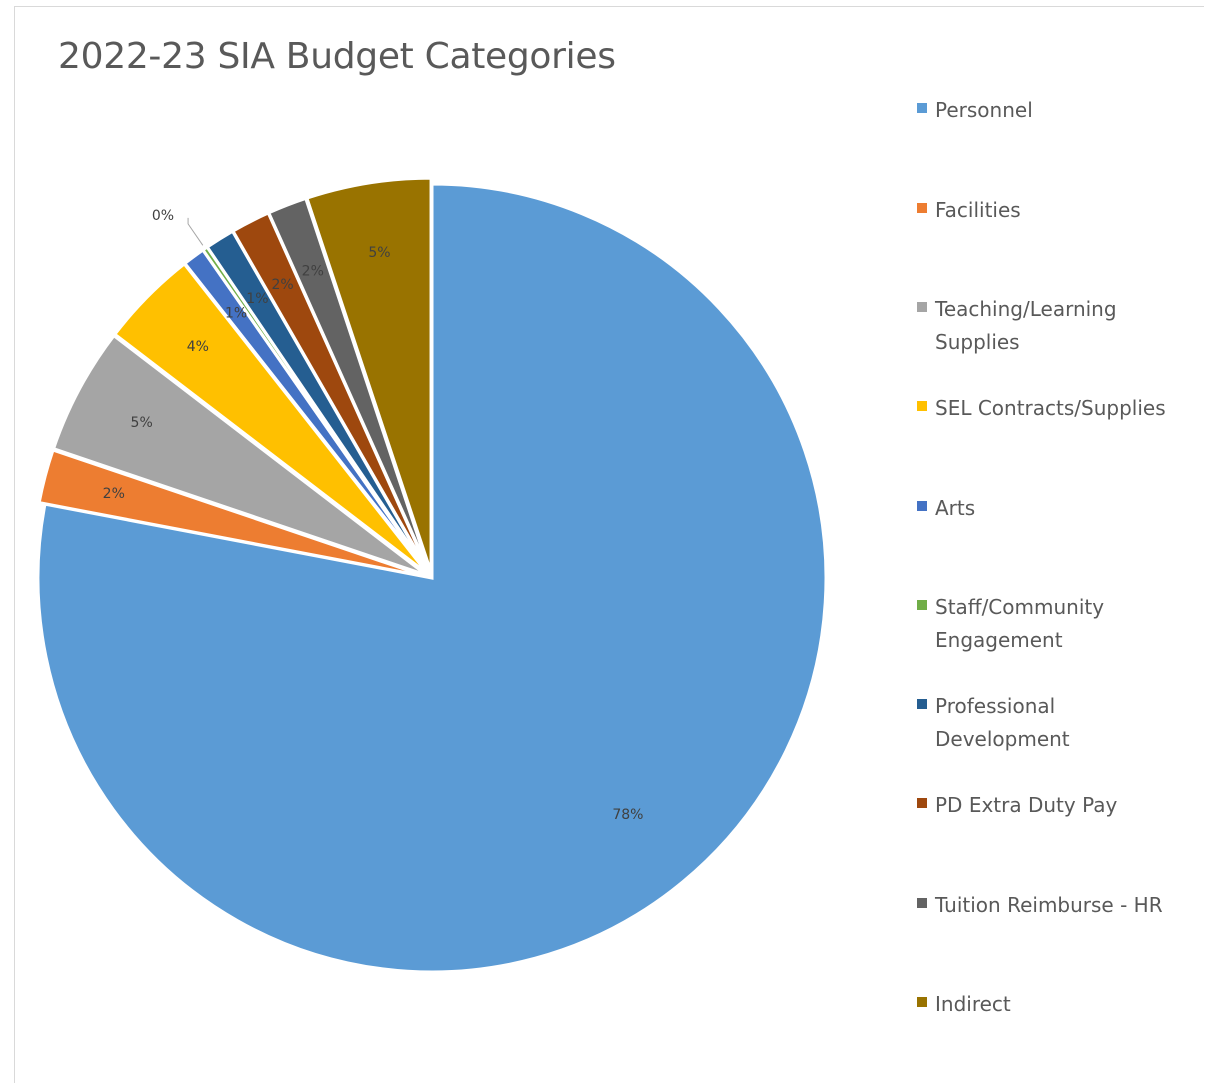  I want to click on legend-label: Facilities, so click(978, 210).